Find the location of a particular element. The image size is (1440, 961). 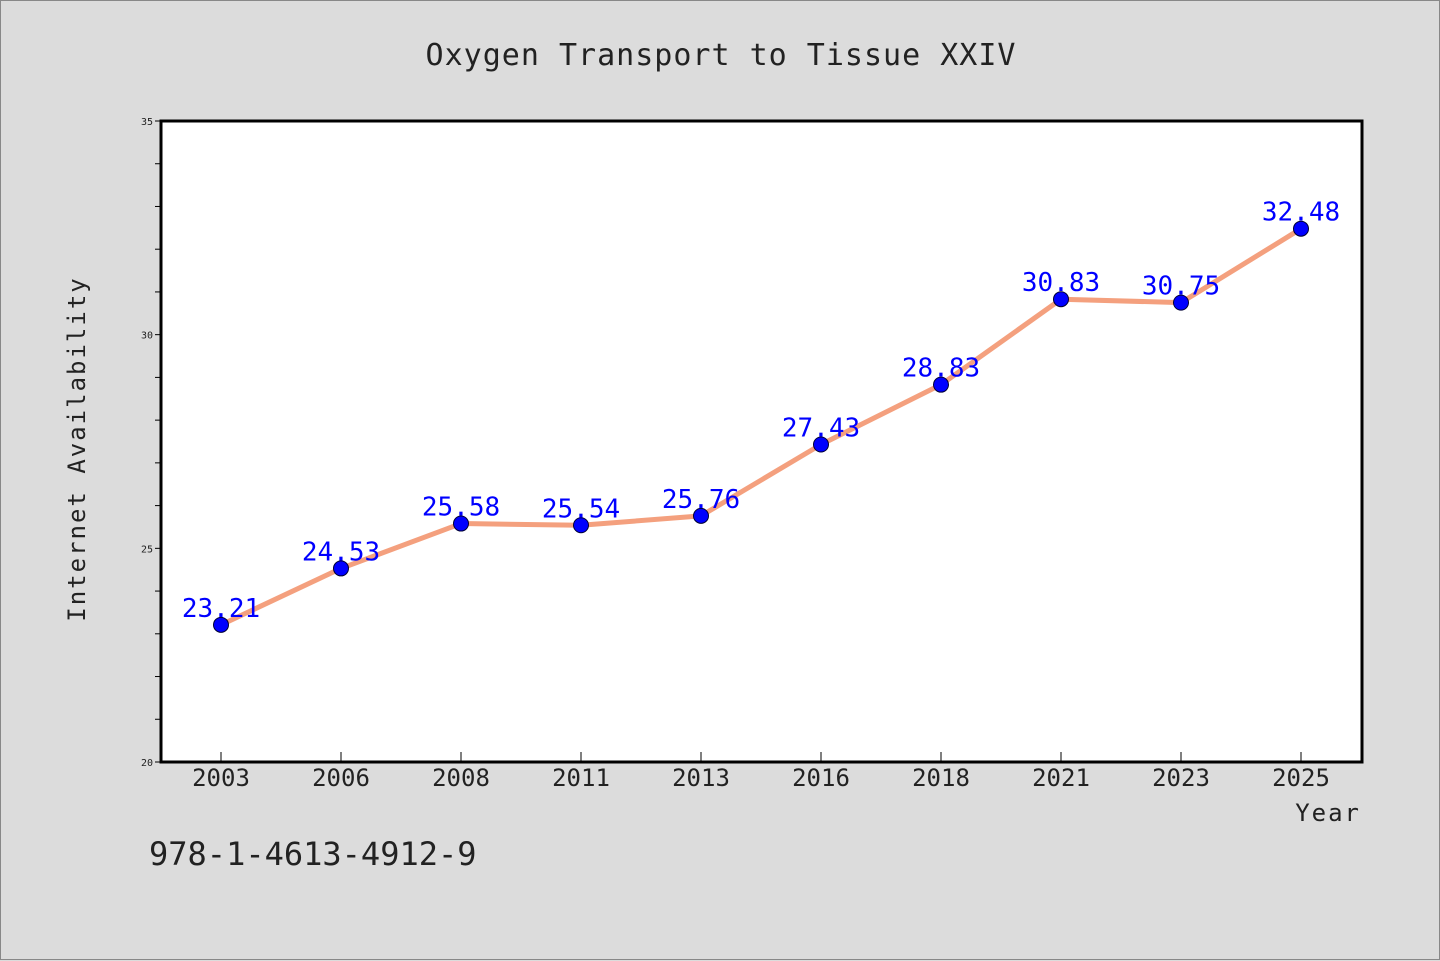

y-tick-label: 25 is located at coordinates (147, 549).